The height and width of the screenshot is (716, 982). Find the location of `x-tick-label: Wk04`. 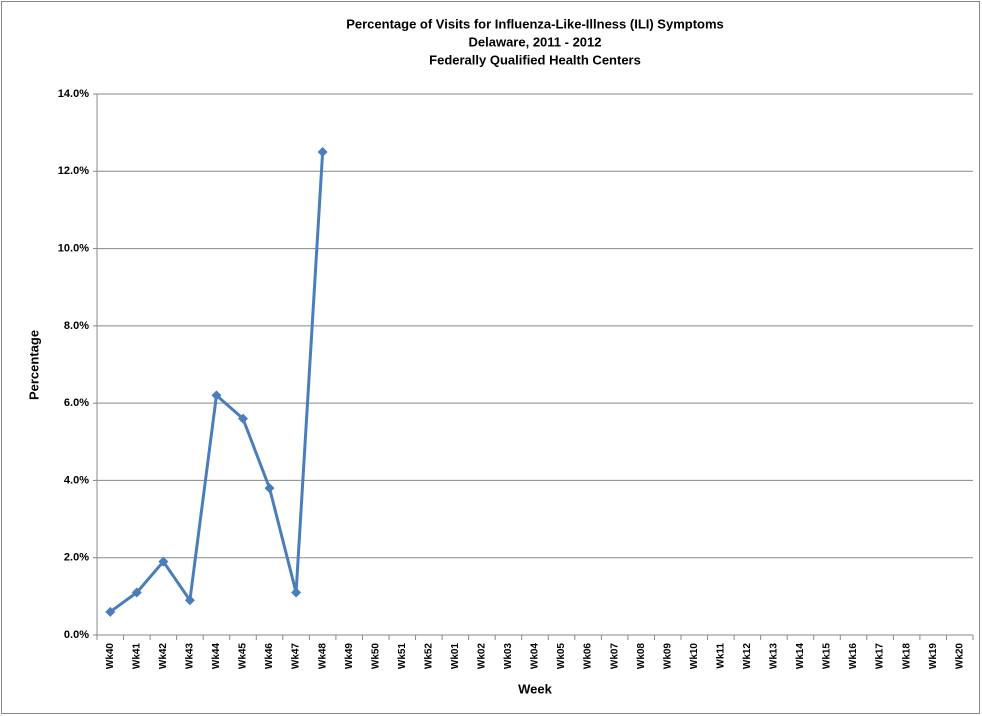

x-tick-label: Wk04 is located at coordinates (535, 656).